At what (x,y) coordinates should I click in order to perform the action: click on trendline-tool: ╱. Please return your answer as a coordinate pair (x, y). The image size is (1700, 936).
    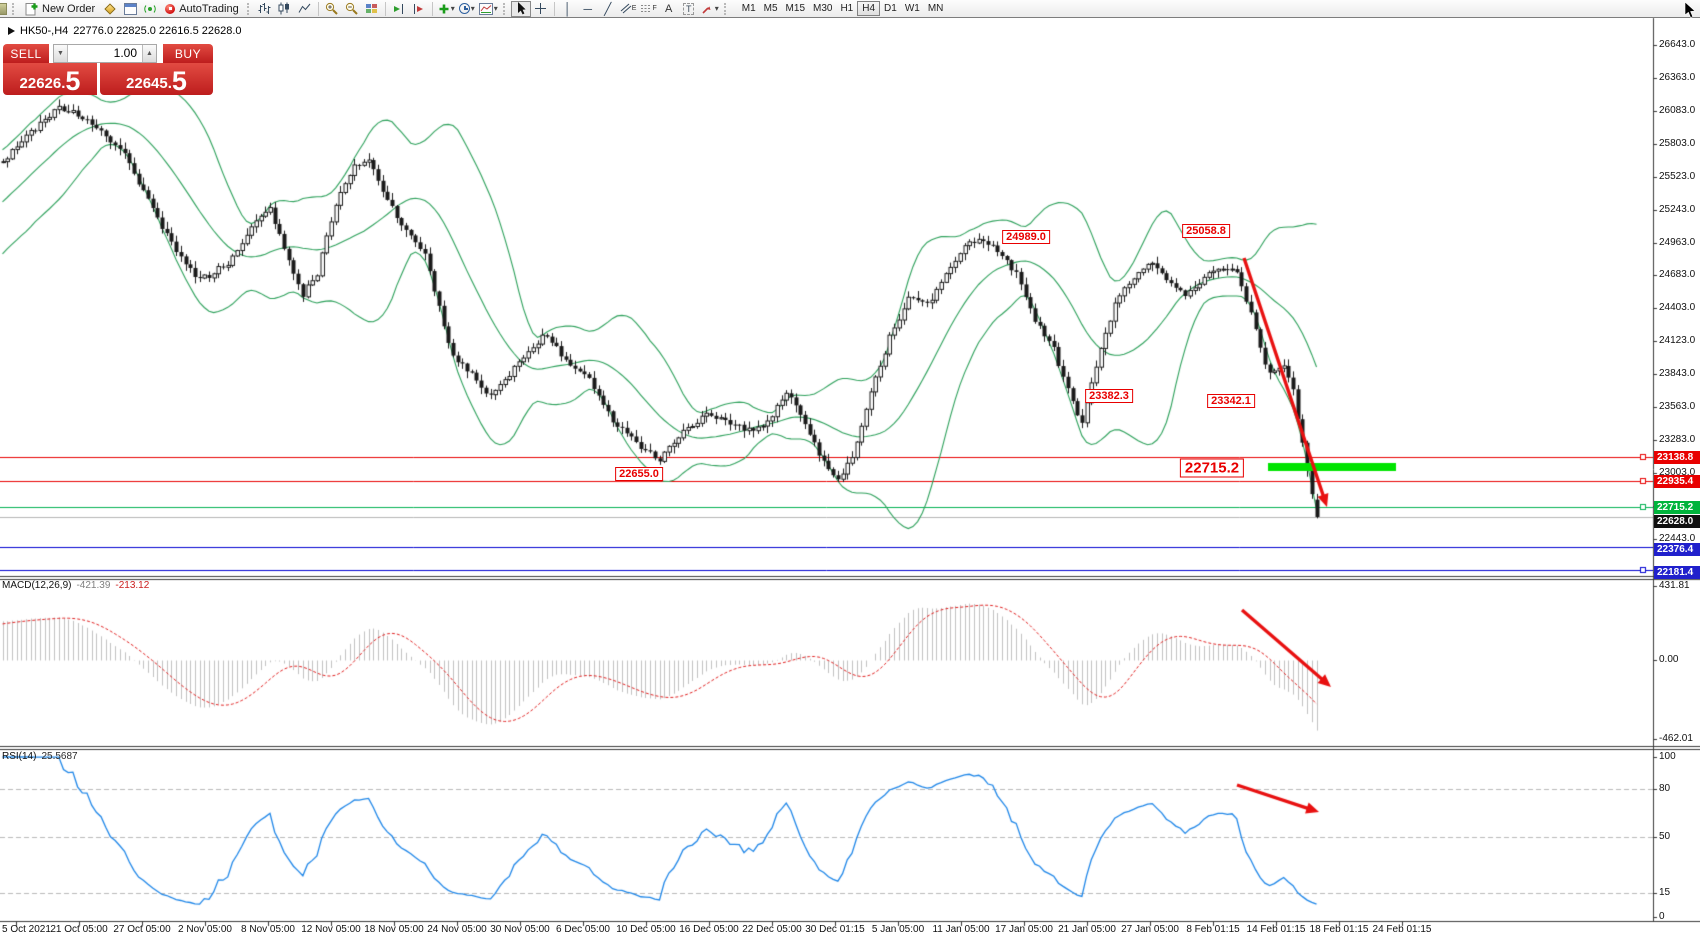
    Looking at the image, I should click on (608, 8).